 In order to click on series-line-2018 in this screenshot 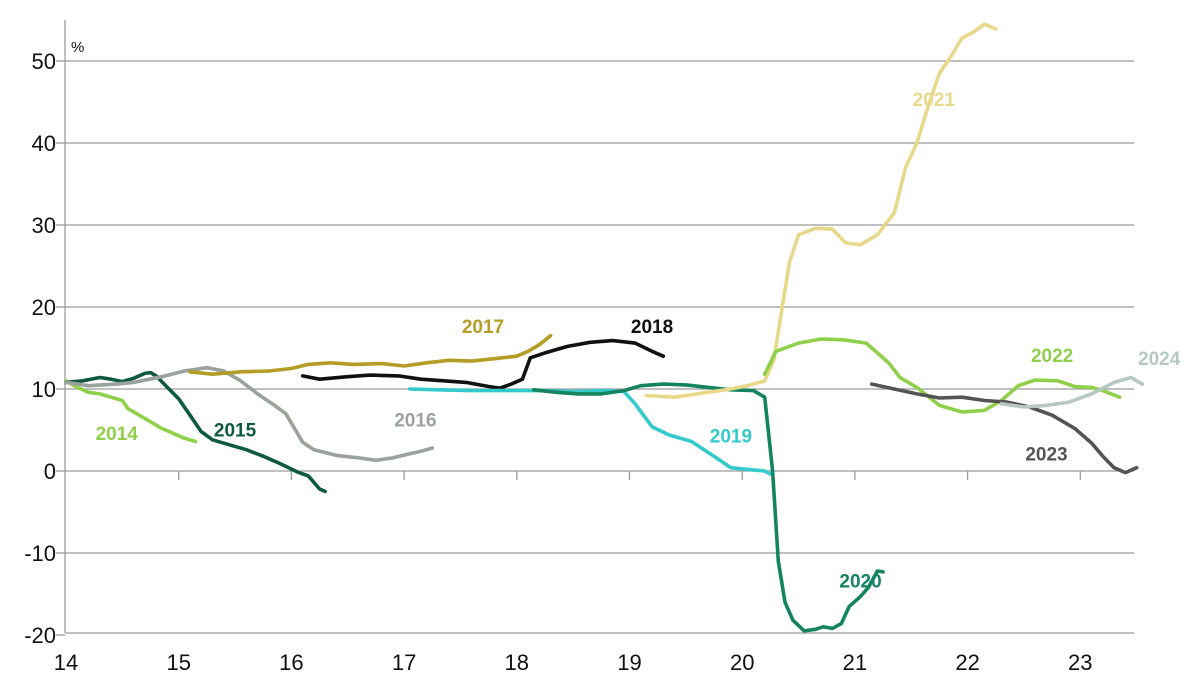, I will do `click(483, 364)`.